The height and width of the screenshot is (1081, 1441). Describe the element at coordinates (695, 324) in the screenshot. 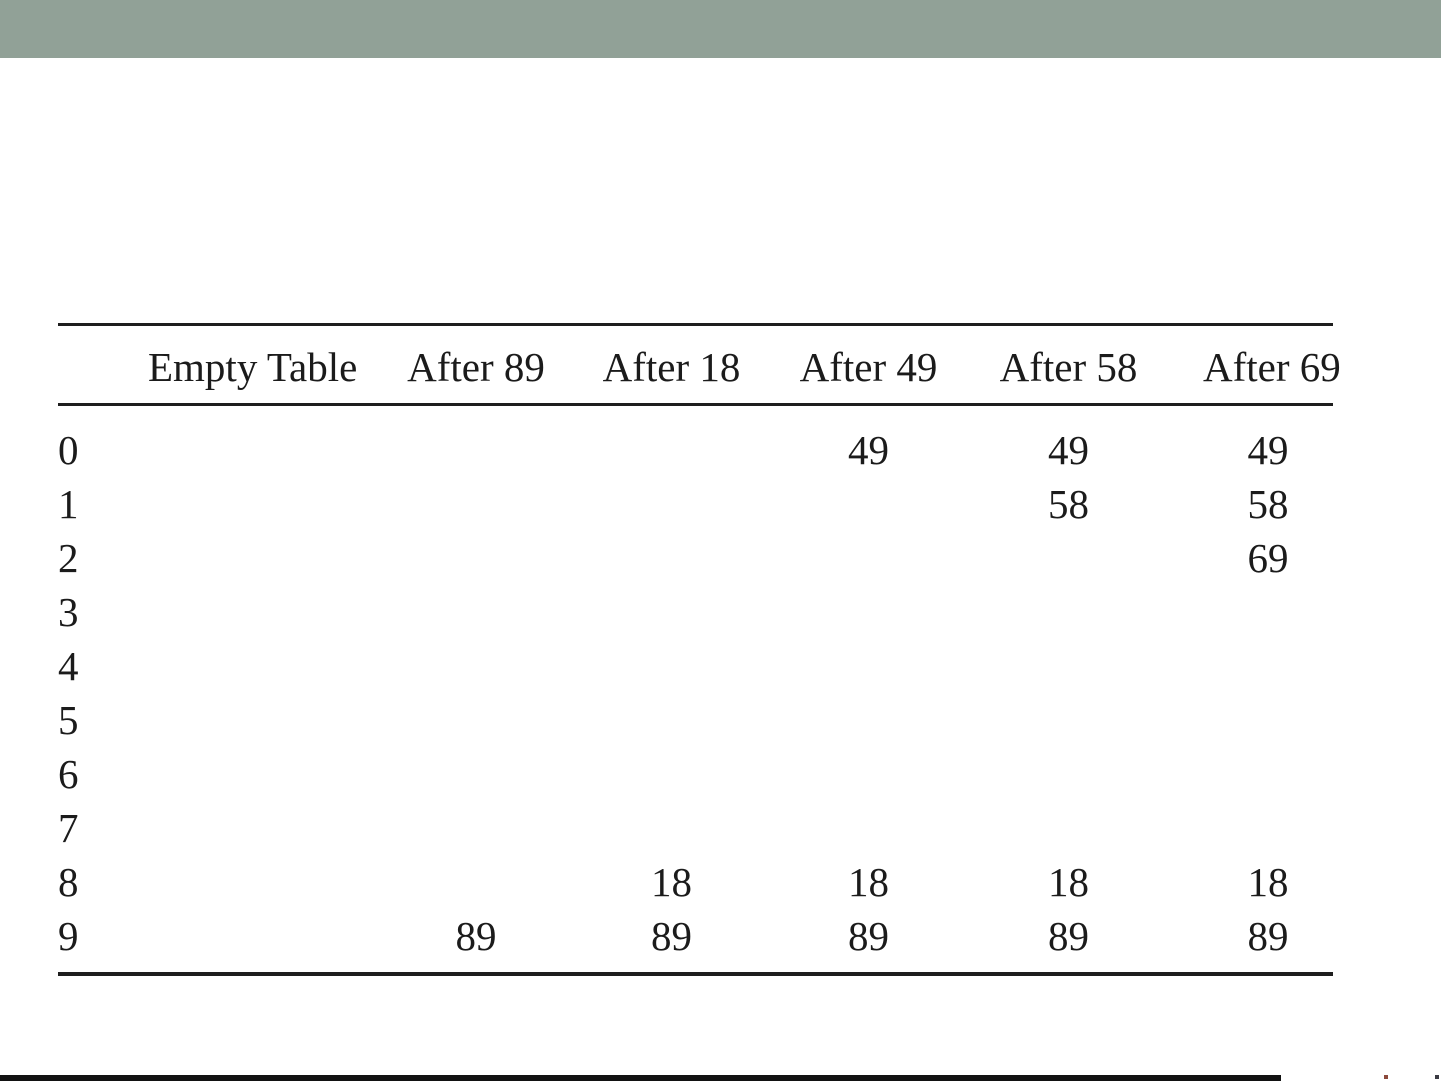

I see `table-rule-top` at that location.